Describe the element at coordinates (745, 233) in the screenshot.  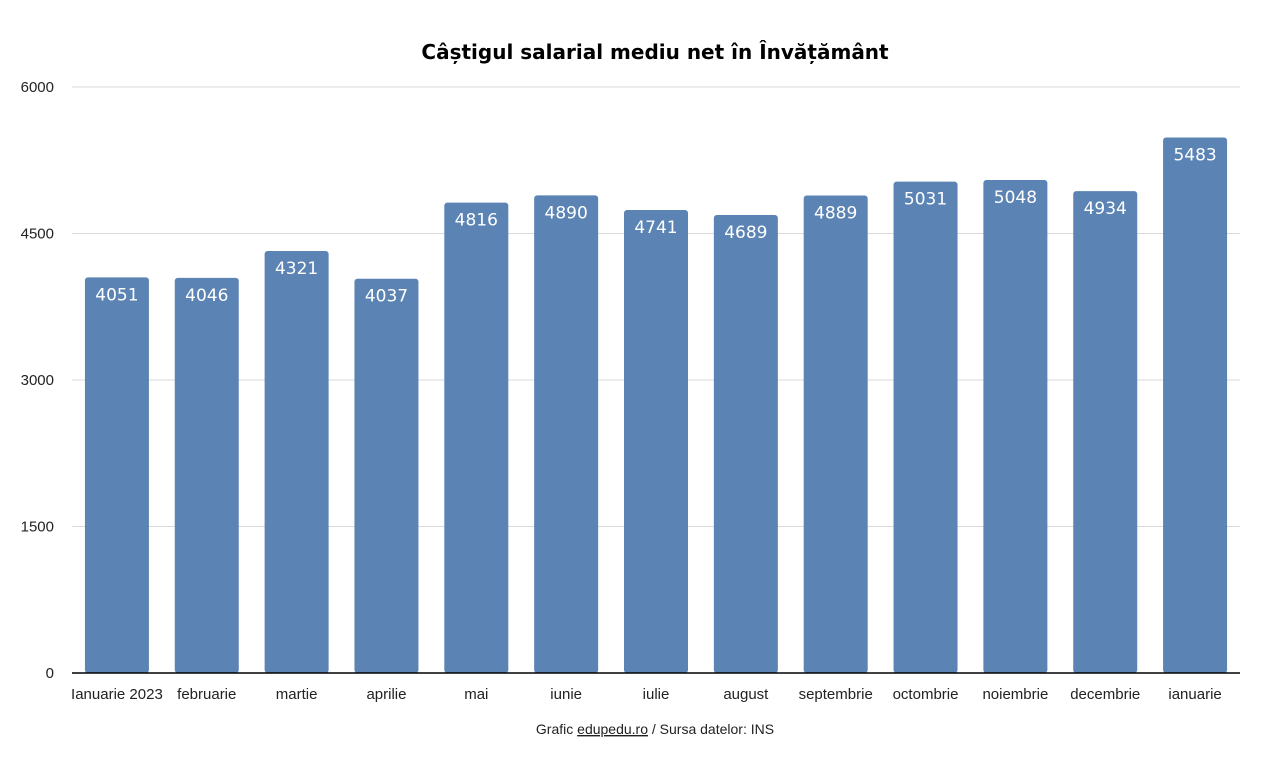
I see `data-label: 4689` at that location.